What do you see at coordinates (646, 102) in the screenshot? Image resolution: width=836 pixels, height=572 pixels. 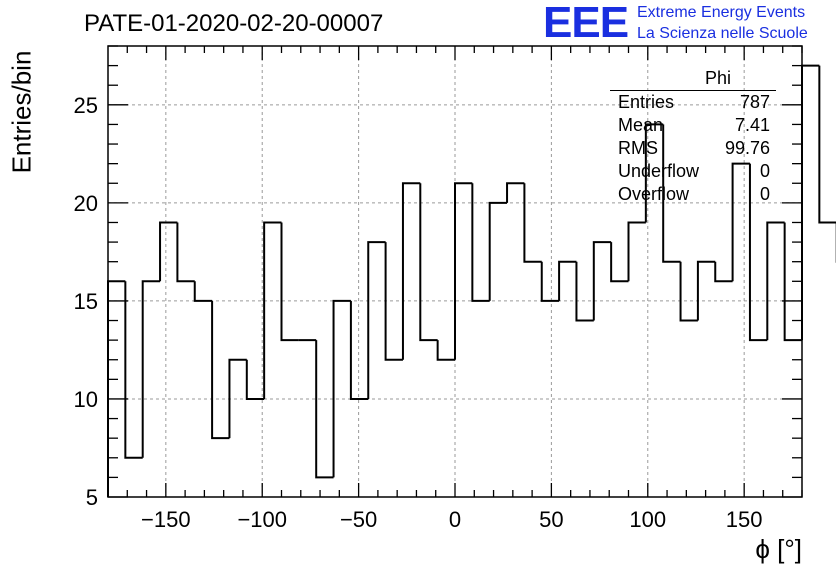 I see `stats-label: Entries` at bounding box center [646, 102].